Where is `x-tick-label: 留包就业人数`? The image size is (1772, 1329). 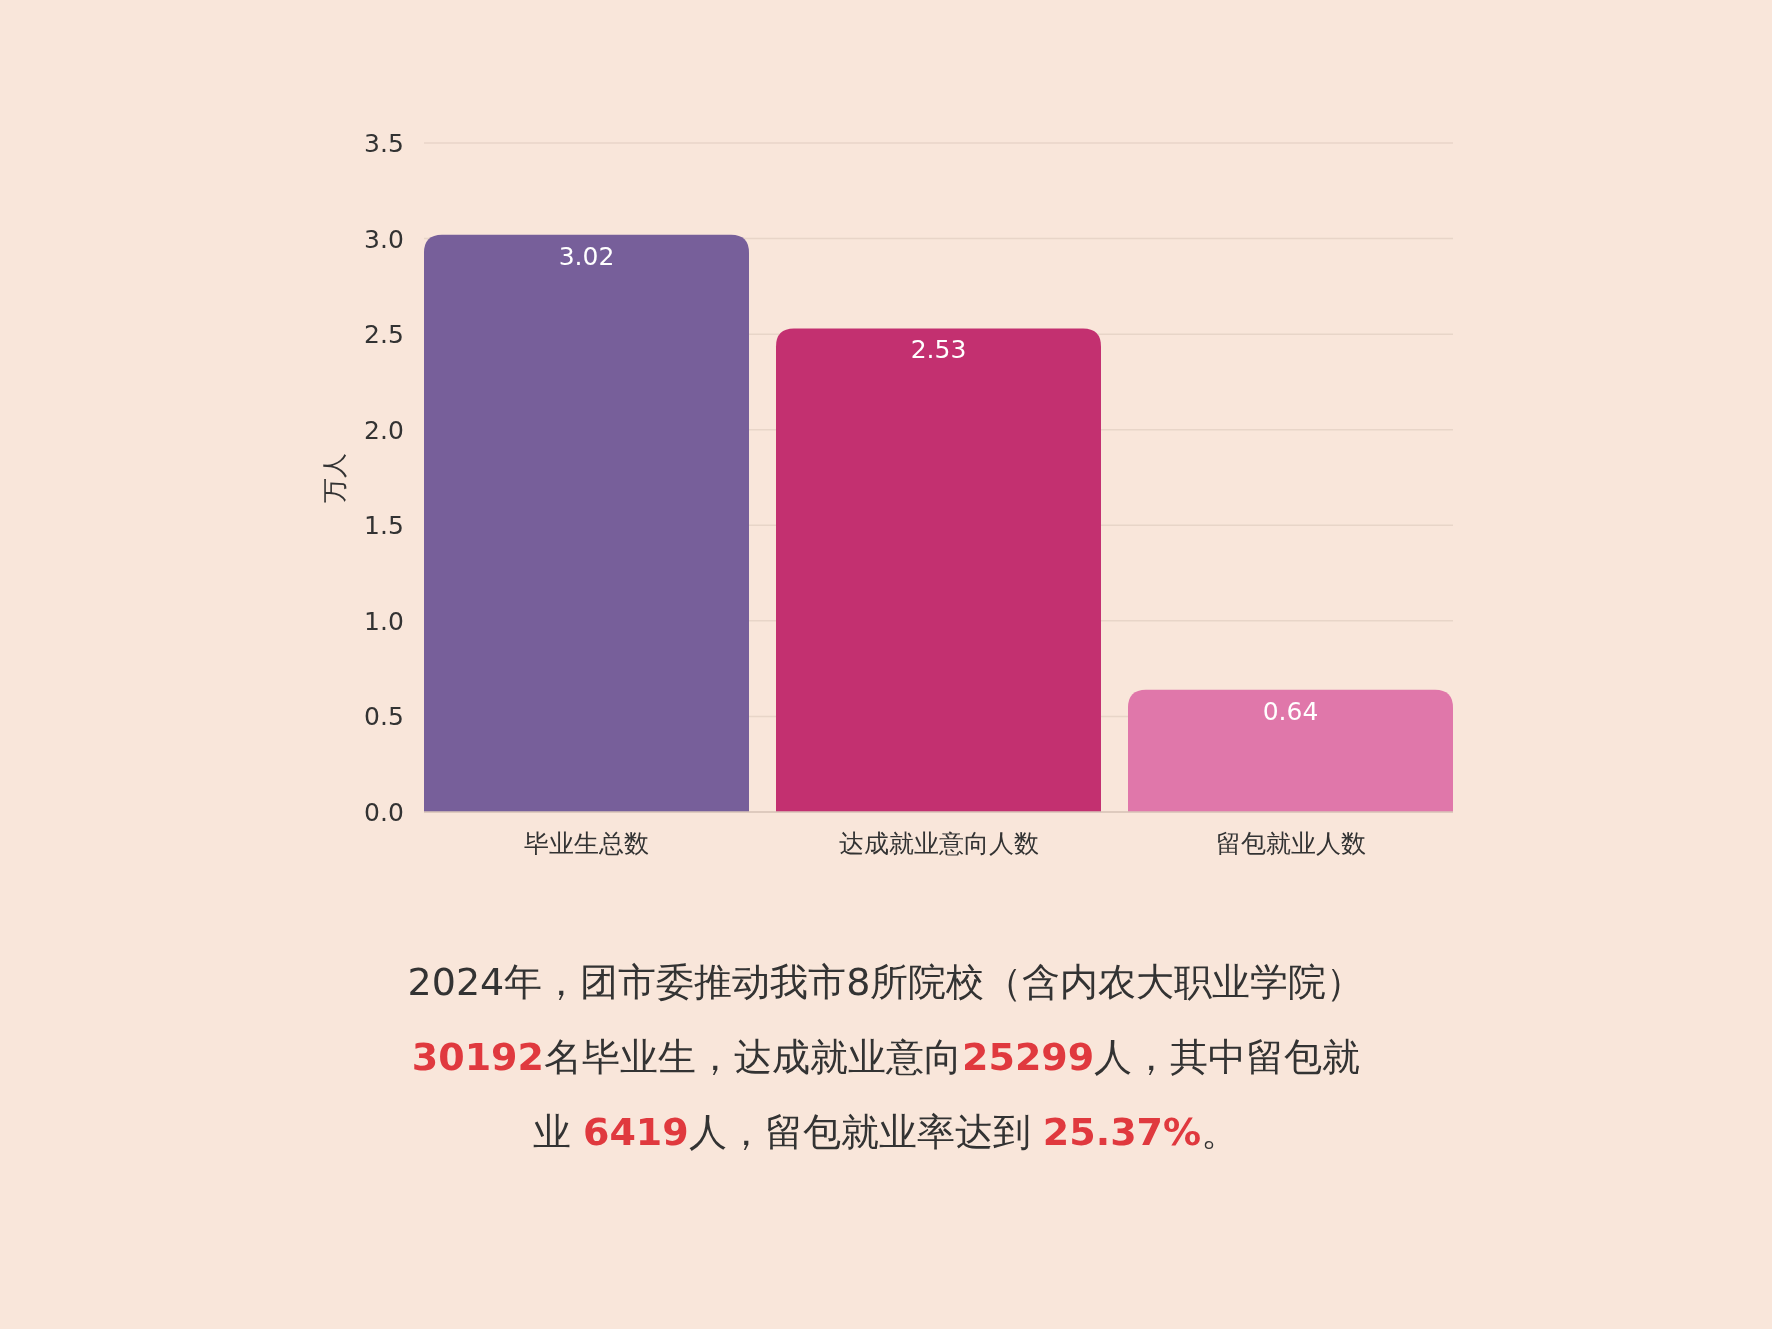 x-tick-label: 留包就业人数 is located at coordinates (1290, 843).